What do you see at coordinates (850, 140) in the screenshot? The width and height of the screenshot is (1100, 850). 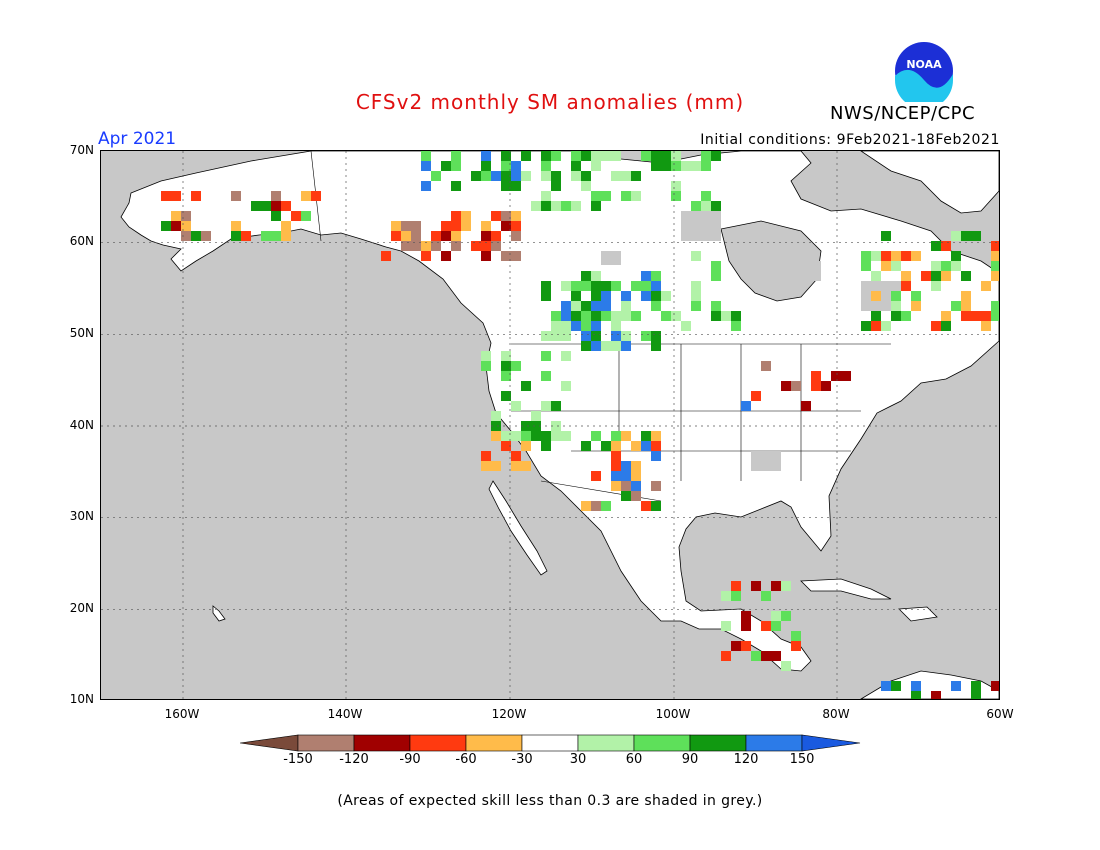 I see `initial-conditions: Initial conditions: 9Feb2021-18Feb2021` at bounding box center [850, 140].